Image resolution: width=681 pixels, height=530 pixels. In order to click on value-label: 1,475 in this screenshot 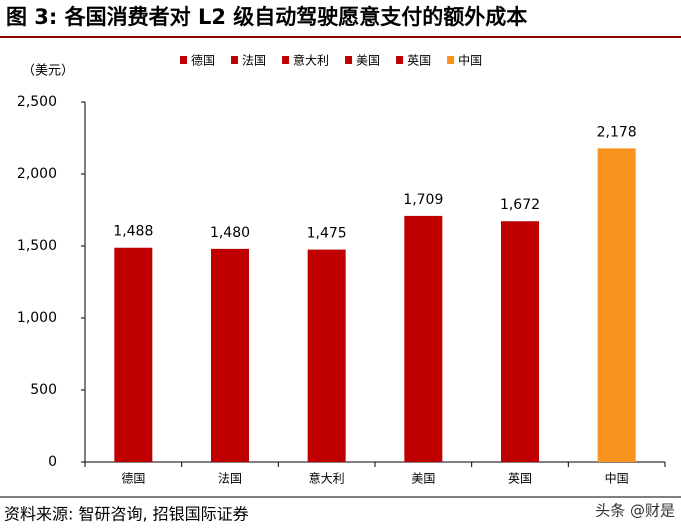, I will do `click(327, 234)`.